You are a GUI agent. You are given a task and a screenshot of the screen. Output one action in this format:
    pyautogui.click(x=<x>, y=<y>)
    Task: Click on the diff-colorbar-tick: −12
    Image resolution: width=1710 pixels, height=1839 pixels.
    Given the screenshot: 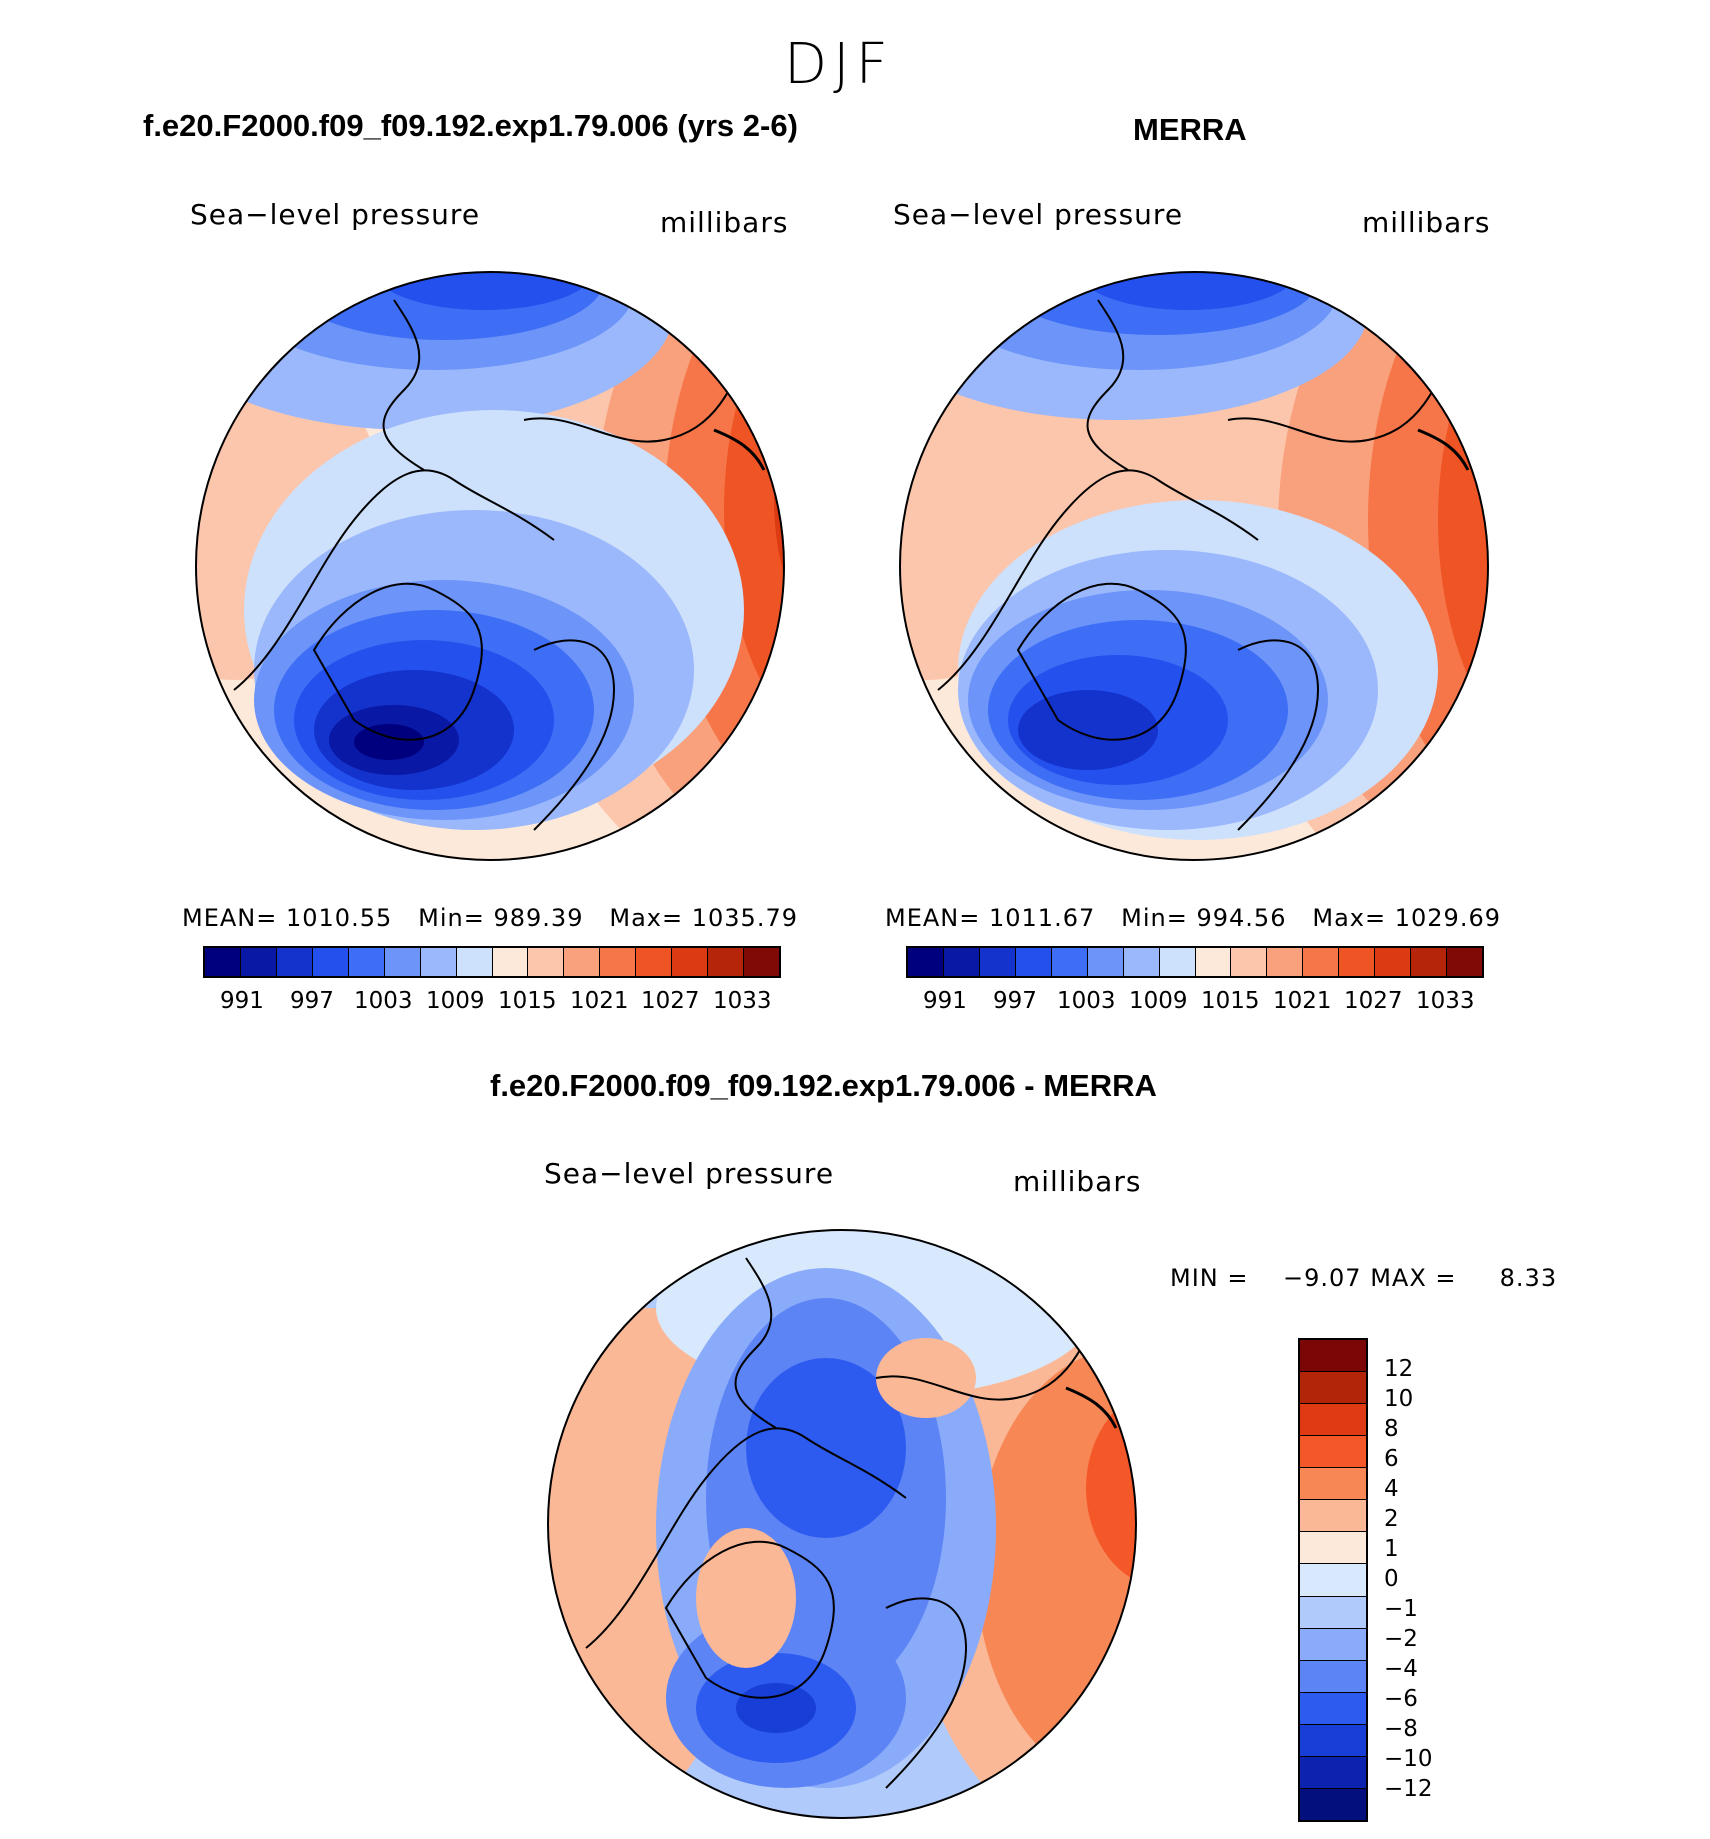 What is the action you would take?
    pyautogui.click(x=1408, y=1789)
    